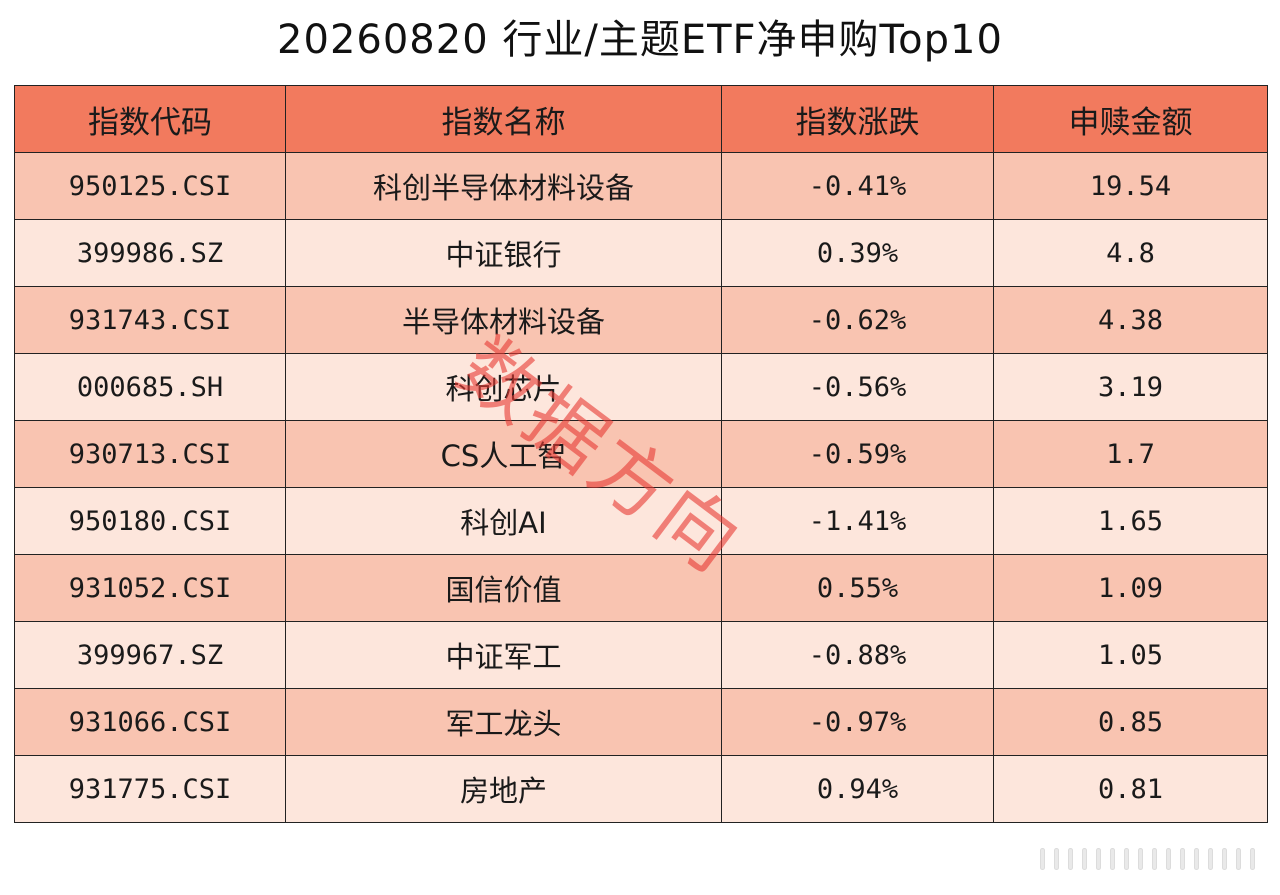  I want to click on cell-subscription-amount: 0.81, so click(1130, 789).